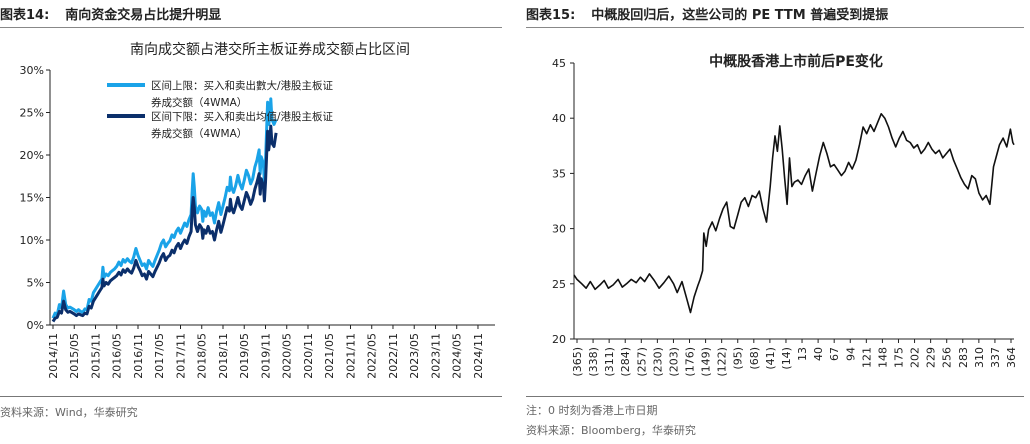 The image size is (1030, 444). Describe the element at coordinates (834, 354) in the screenshot. I see `right-x-tick-label: 67` at that location.